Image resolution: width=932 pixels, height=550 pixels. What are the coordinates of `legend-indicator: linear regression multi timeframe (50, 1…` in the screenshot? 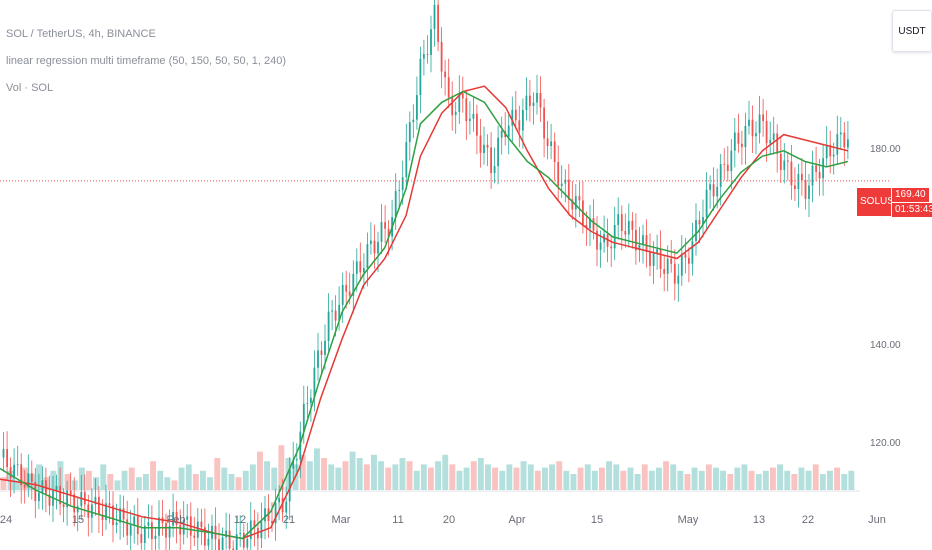 It's located at (146, 61).